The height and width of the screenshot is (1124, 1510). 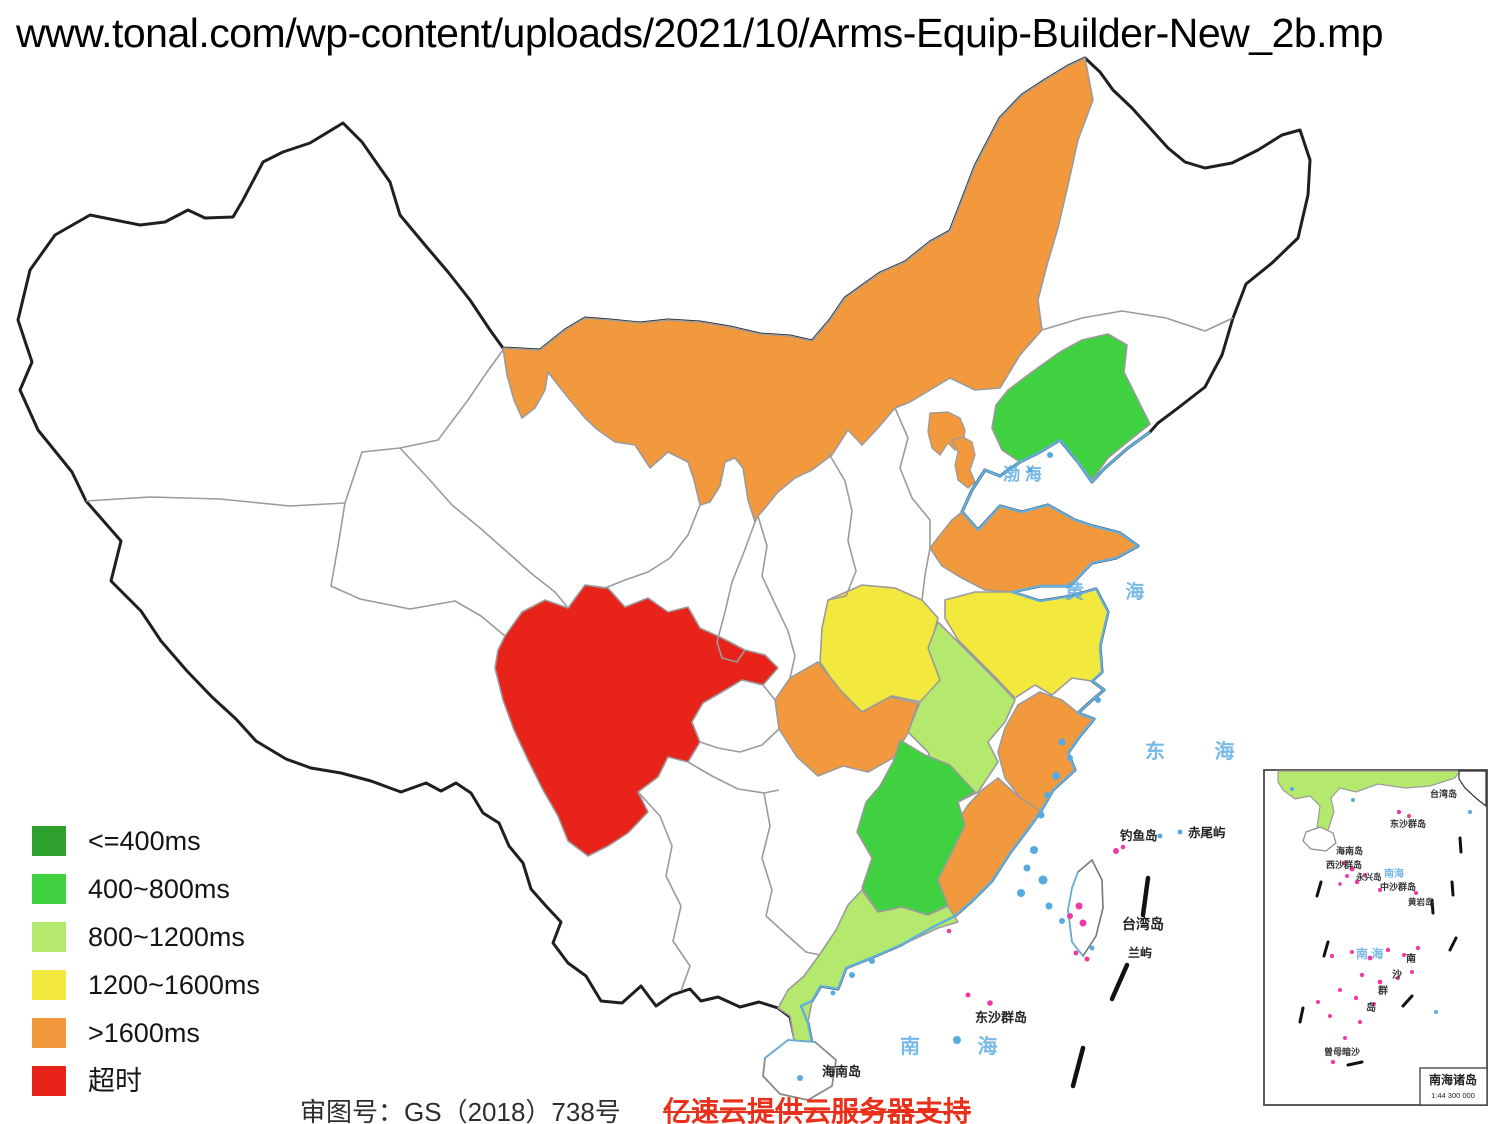 I want to click on province-anhui, so click(x=961, y=712).